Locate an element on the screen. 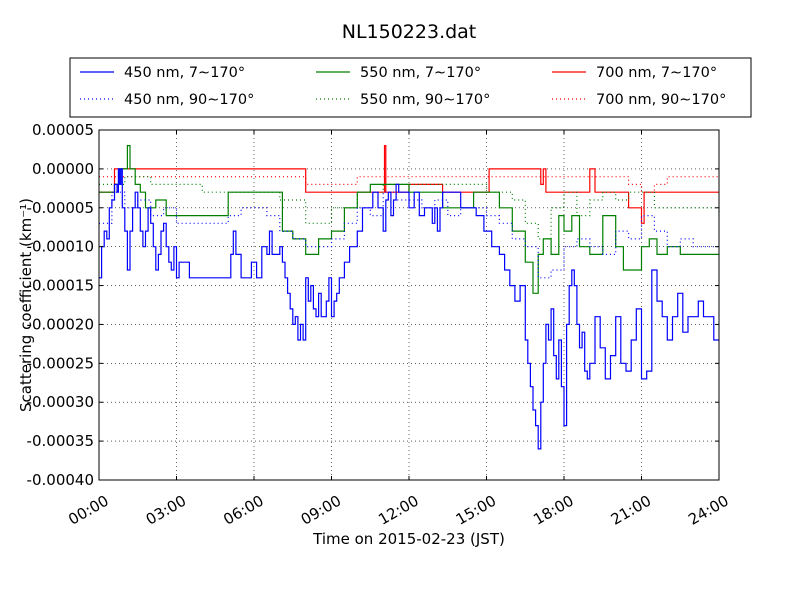  y-tick-label: -0.00020 is located at coordinates (60, 324).